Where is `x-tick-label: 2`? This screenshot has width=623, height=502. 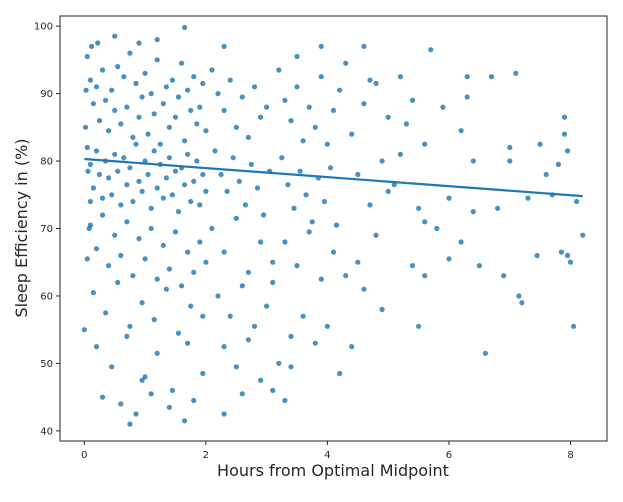
x-tick-label: 2 is located at coordinates (206, 455).